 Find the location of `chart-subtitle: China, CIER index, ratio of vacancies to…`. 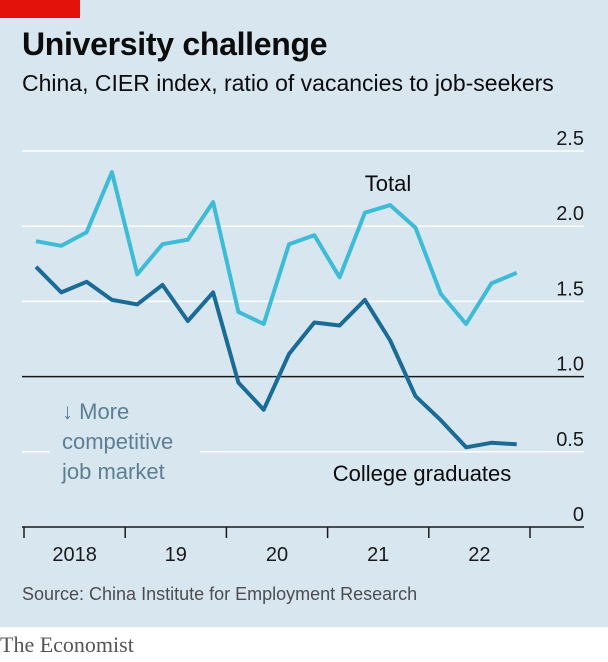

chart-subtitle: China, CIER index, ratio of vacancies to… is located at coordinates (288, 83).